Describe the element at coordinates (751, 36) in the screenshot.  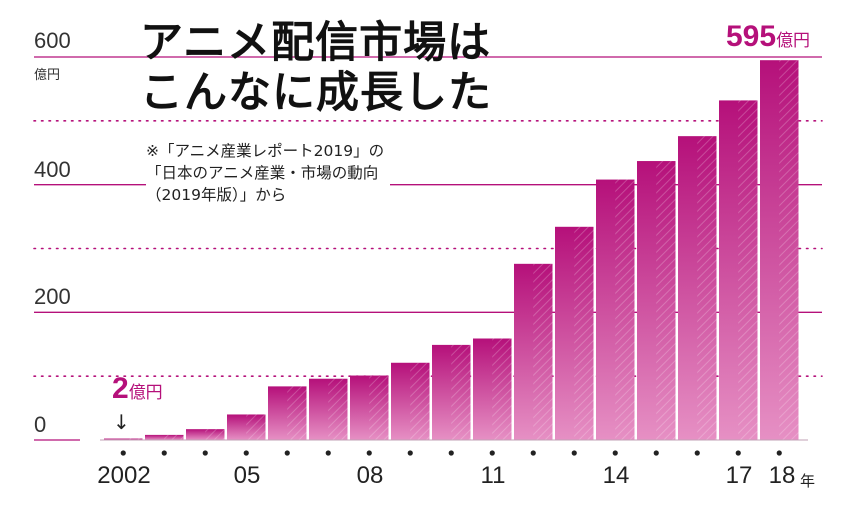
I see `last-value-number: 595` at that location.